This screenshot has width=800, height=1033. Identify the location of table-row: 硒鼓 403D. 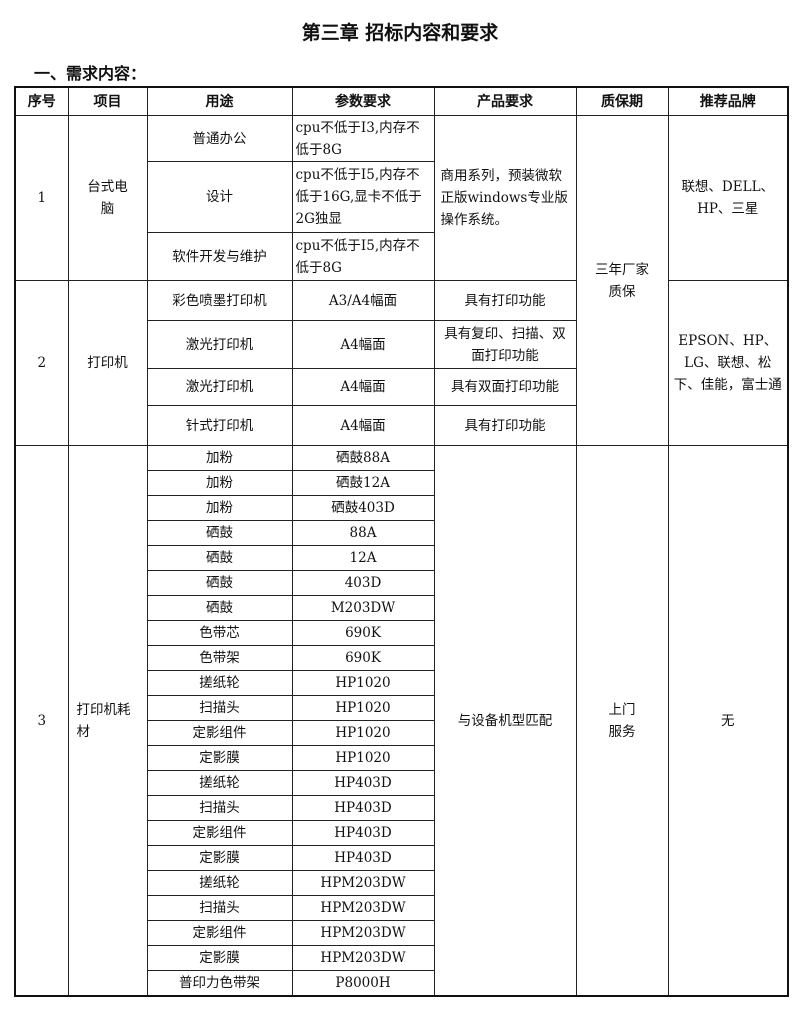
(401, 583).